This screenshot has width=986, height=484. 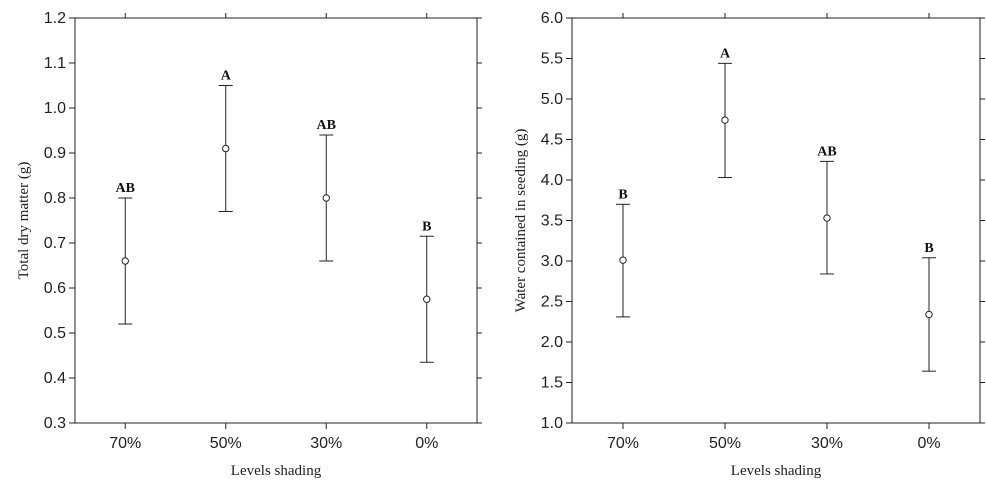 What do you see at coordinates (55, 153) in the screenshot?
I see `y-tick-label: 0.9` at bounding box center [55, 153].